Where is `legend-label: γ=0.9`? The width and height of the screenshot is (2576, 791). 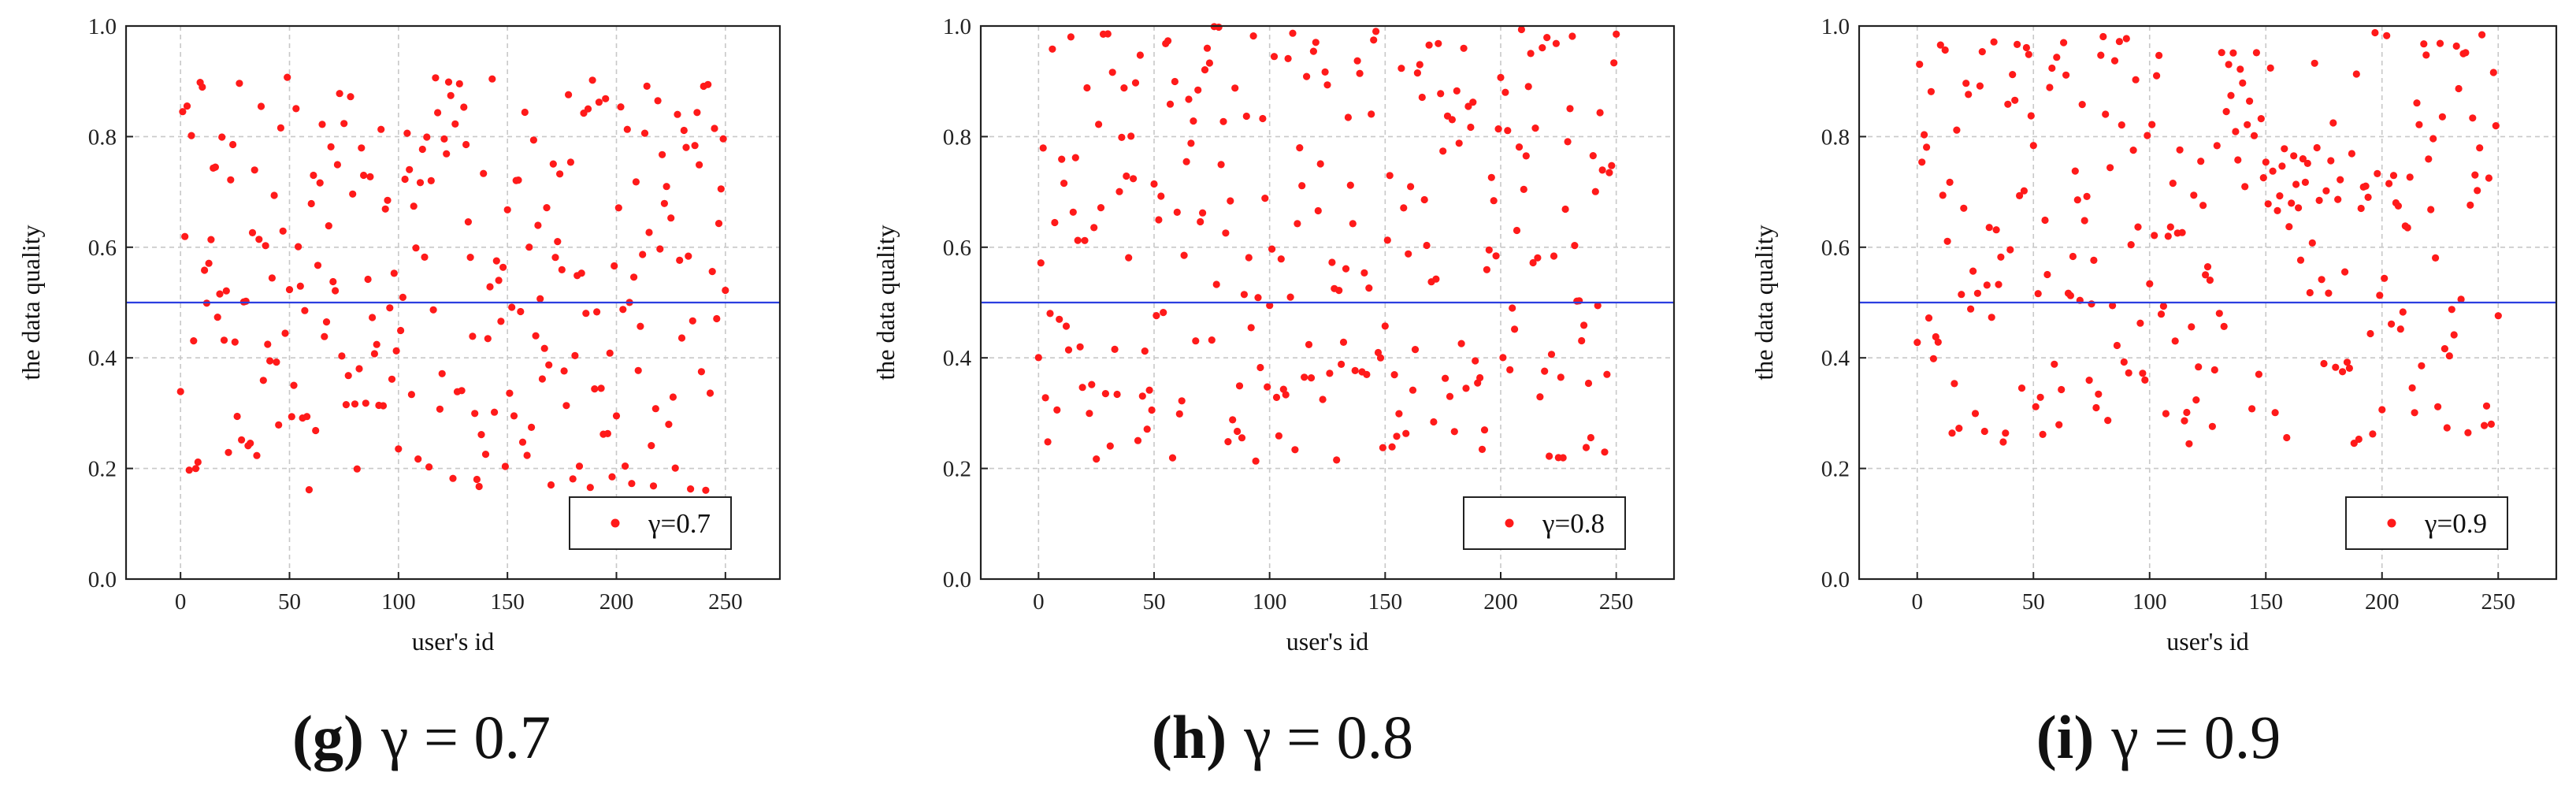
legend-label: γ=0.9 is located at coordinates (2455, 523).